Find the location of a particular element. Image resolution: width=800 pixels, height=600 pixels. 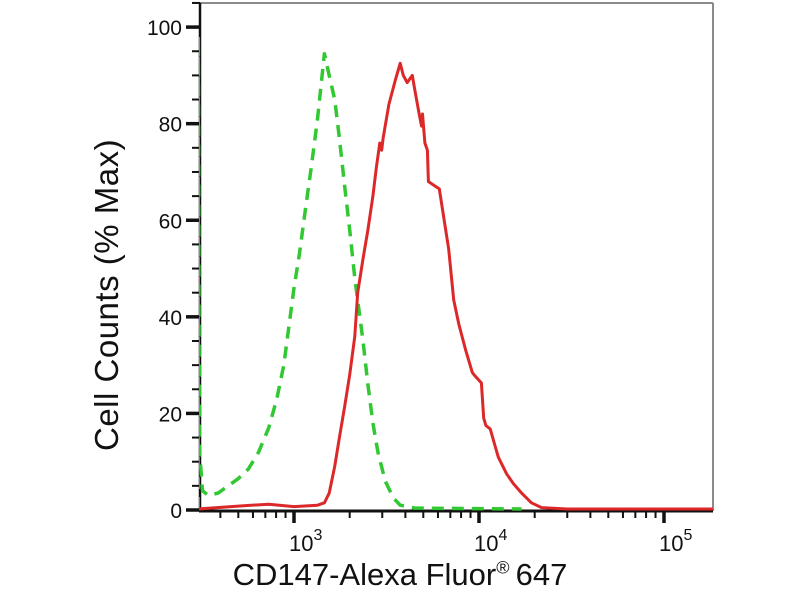

y-axis-title-text: Cell Counts (% Max) is located at coordinates (106, 295).